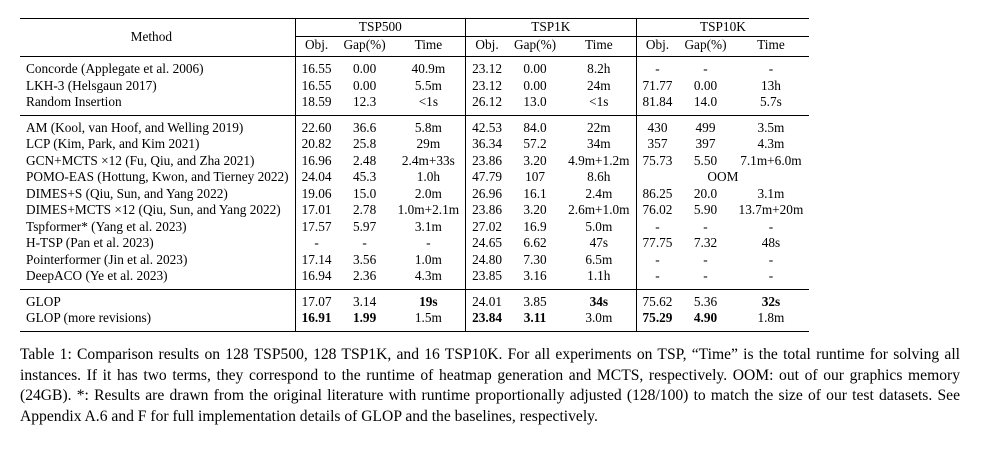 The width and height of the screenshot is (989, 454). What do you see at coordinates (599, 299) in the screenshot?
I see `value-cell: 34s` at bounding box center [599, 299].